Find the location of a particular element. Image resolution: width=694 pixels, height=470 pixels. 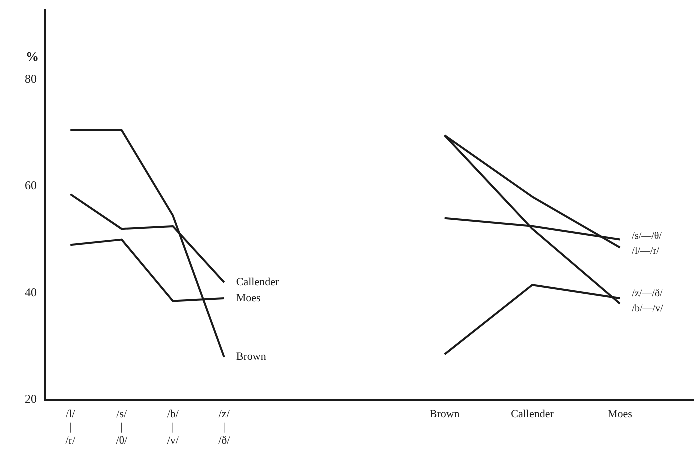

series-label: /z/—/ð/ is located at coordinates (647, 294).